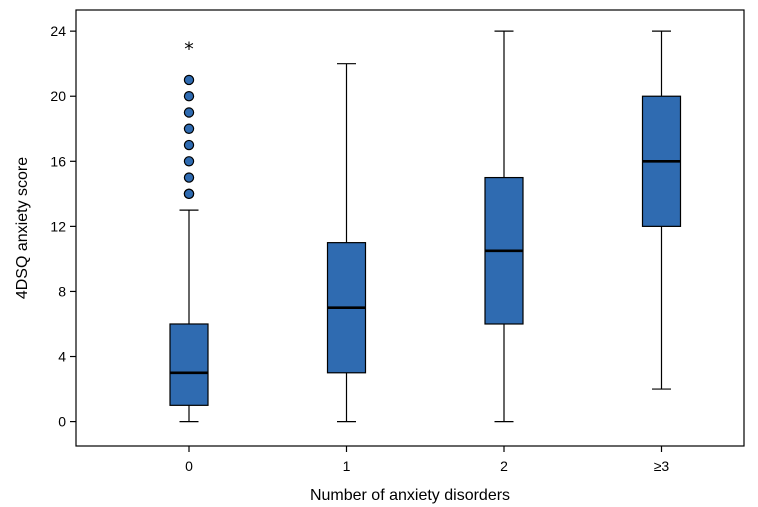  What do you see at coordinates (58, 226) in the screenshot?
I see `y-tick-label: 12` at bounding box center [58, 226].